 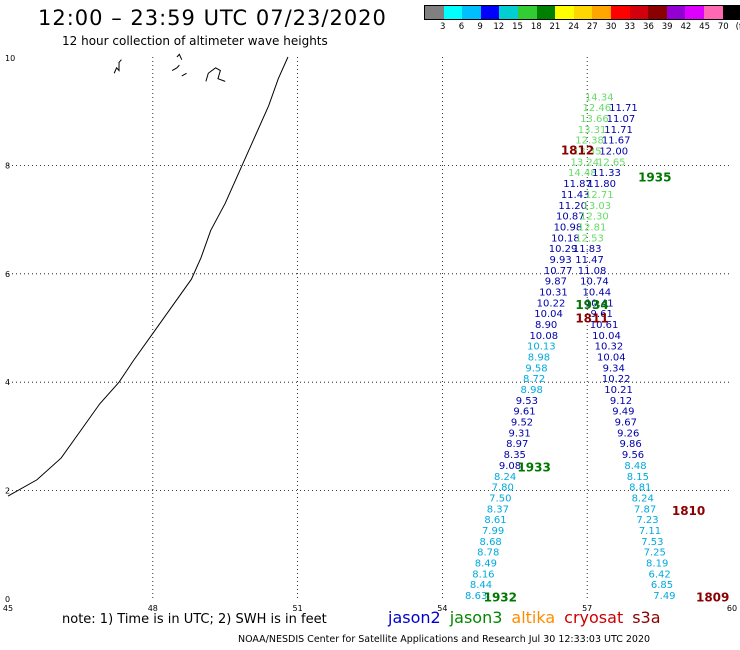 What do you see at coordinates (723, 27) in the screenshot?
I see `colorbar-label: 70` at bounding box center [723, 27].